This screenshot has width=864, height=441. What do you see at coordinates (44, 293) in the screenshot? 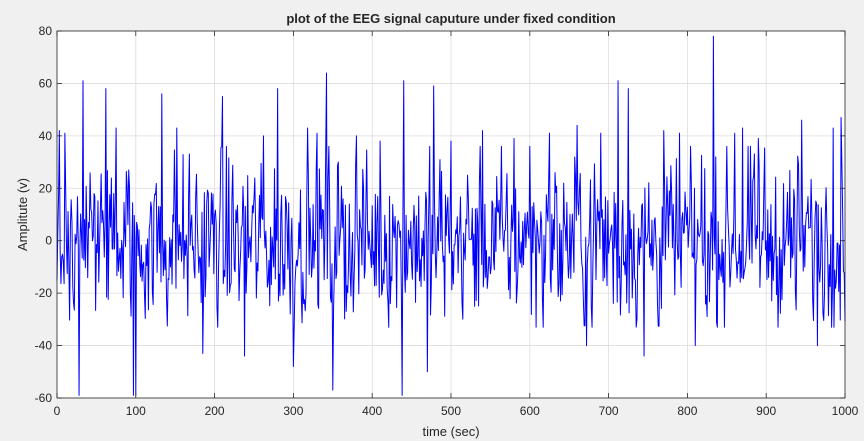
I see `y-tick-label: -20` at bounding box center [44, 293].